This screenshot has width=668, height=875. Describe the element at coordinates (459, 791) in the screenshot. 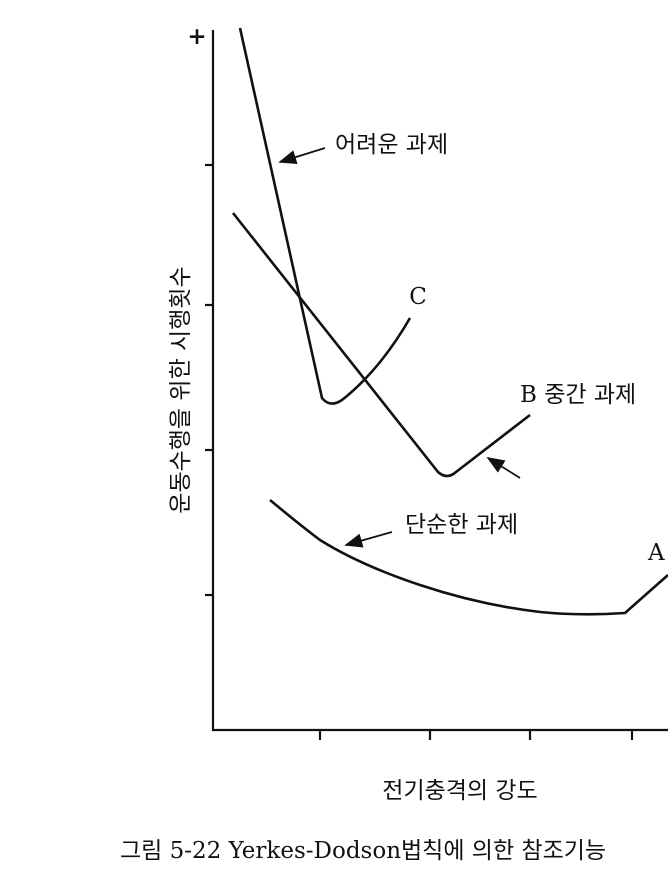

I see `x-axis-label: 전기충격의 강도` at that location.